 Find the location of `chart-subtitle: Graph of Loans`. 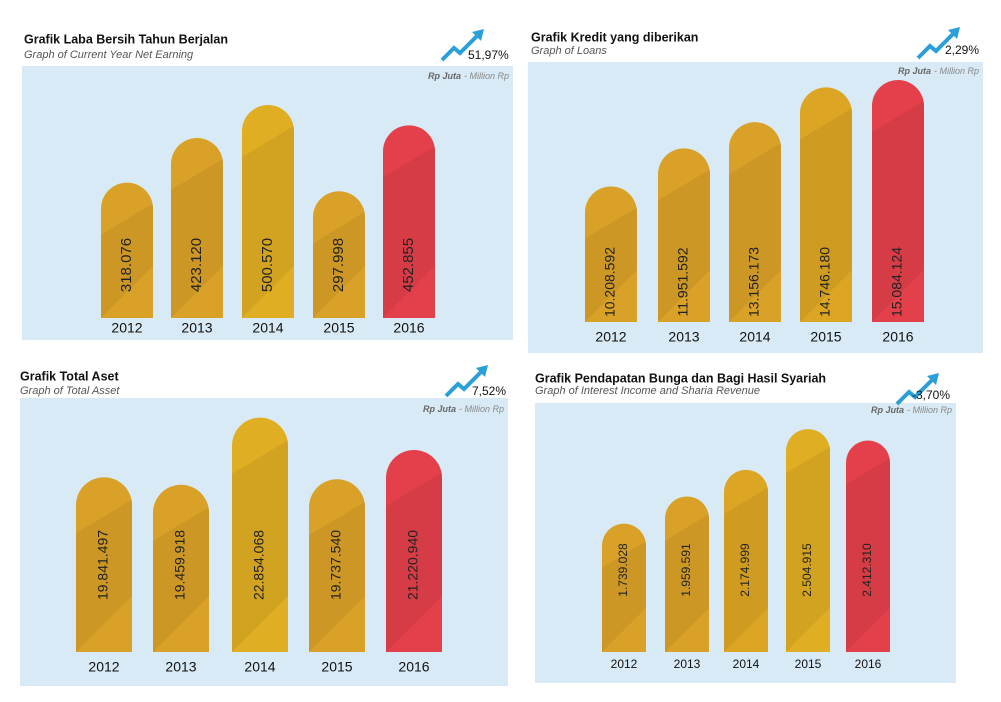

chart-subtitle: Graph of Loans is located at coordinates (569, 51).